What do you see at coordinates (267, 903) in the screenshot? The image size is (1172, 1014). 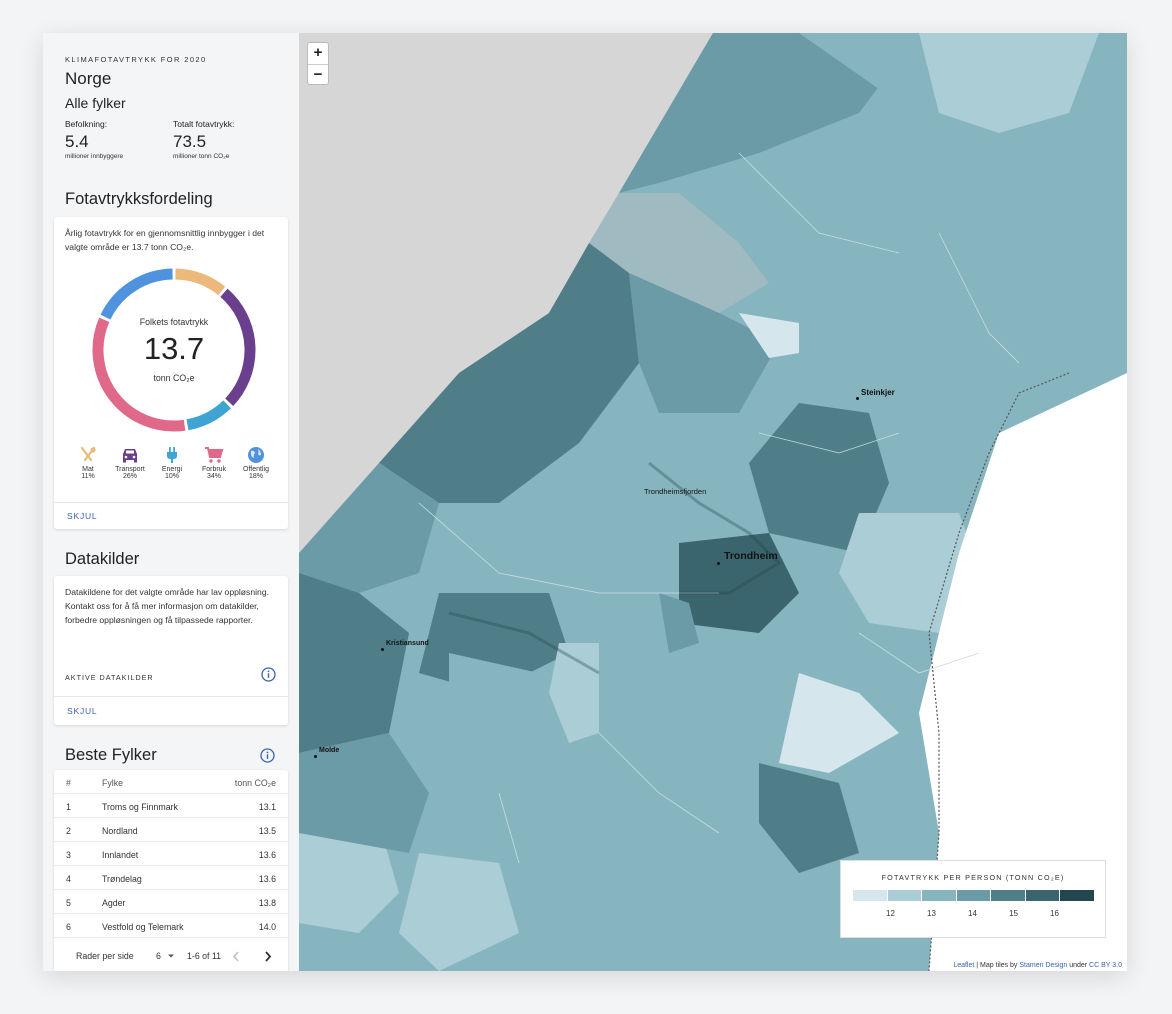 I see `row-value: 13.8` at bounding box center [267, 903].